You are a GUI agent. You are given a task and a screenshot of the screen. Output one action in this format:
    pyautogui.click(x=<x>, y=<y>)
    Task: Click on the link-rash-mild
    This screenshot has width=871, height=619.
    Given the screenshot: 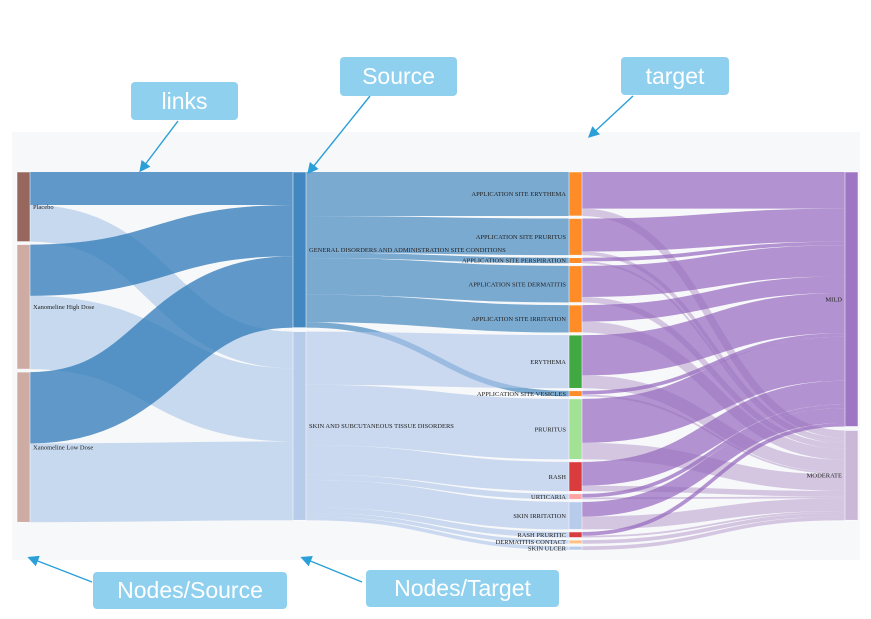 What is the action you would take?
    pyautogui.click(x=713, y=433)
    